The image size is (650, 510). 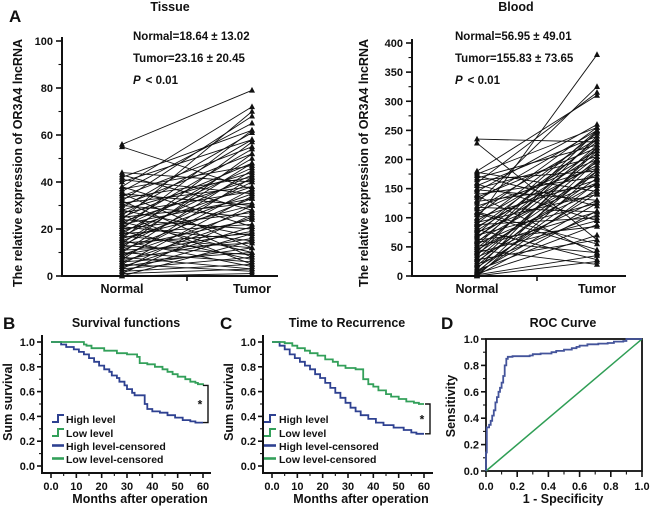 What do you see at coordinates (563, 404) in the screenshot?
I see `roc-curve` at bounding box center [563, 404].